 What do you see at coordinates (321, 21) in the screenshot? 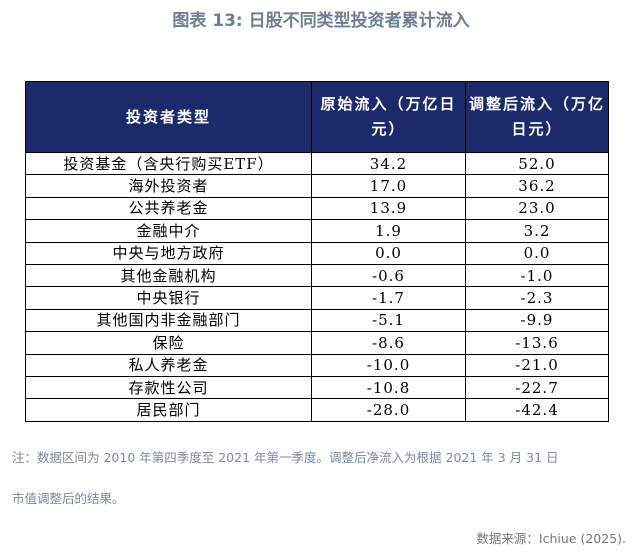
I see `figure-title: 图表 13: 日股不同类型投资者累计流入` at bounding box center [321, 21].